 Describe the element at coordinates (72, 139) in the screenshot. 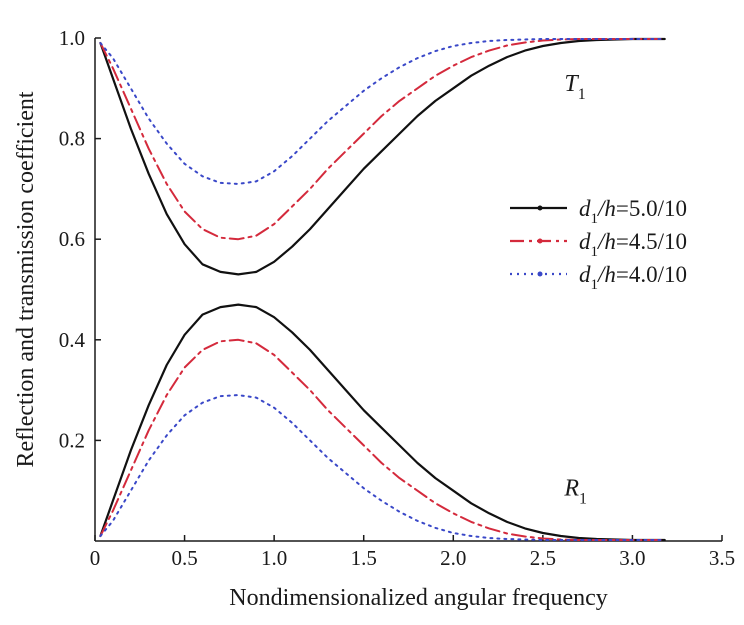

I see `y-tick-label: 0.8` at that location.